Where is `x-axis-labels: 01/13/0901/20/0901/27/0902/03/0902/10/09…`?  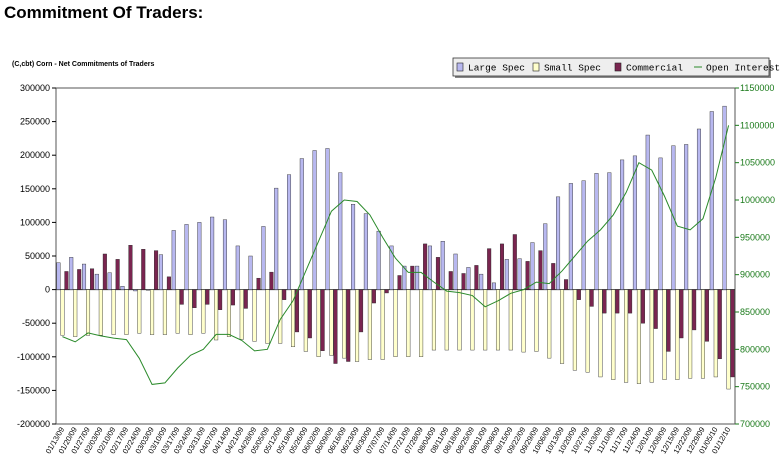 x-axis-labels: 01/13/0901/20/0901/27/0902/03/0902/10/09… is located at coordinates (388, 441).